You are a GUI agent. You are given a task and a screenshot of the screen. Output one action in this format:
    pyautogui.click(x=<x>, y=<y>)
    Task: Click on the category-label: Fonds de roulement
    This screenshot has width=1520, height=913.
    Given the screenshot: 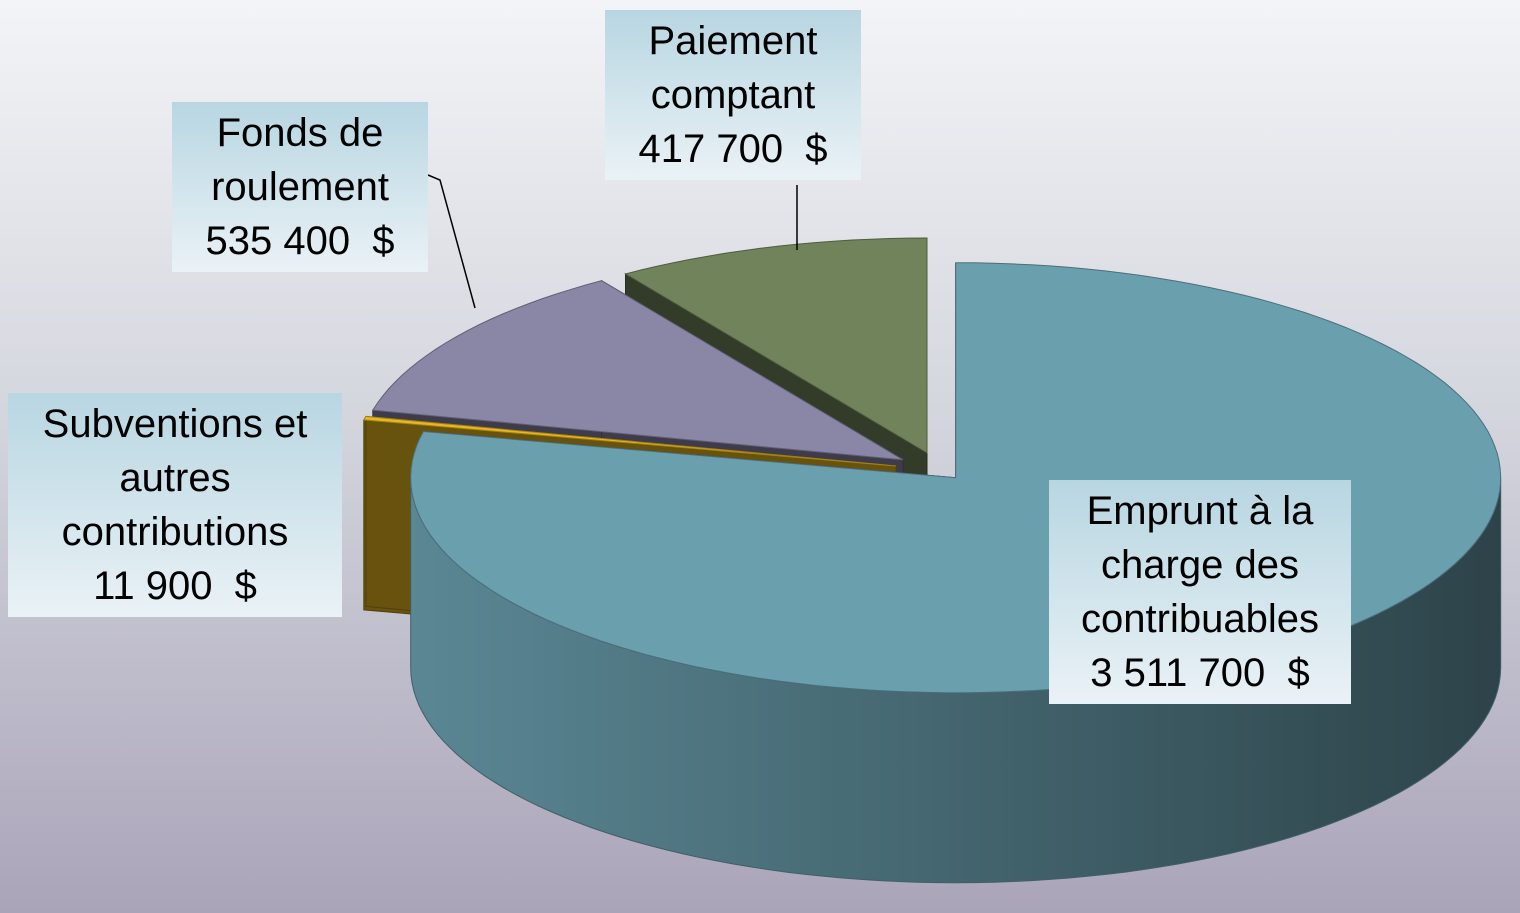 What is the action you would take?
    pyautogui.click(x=303, y=160)
    